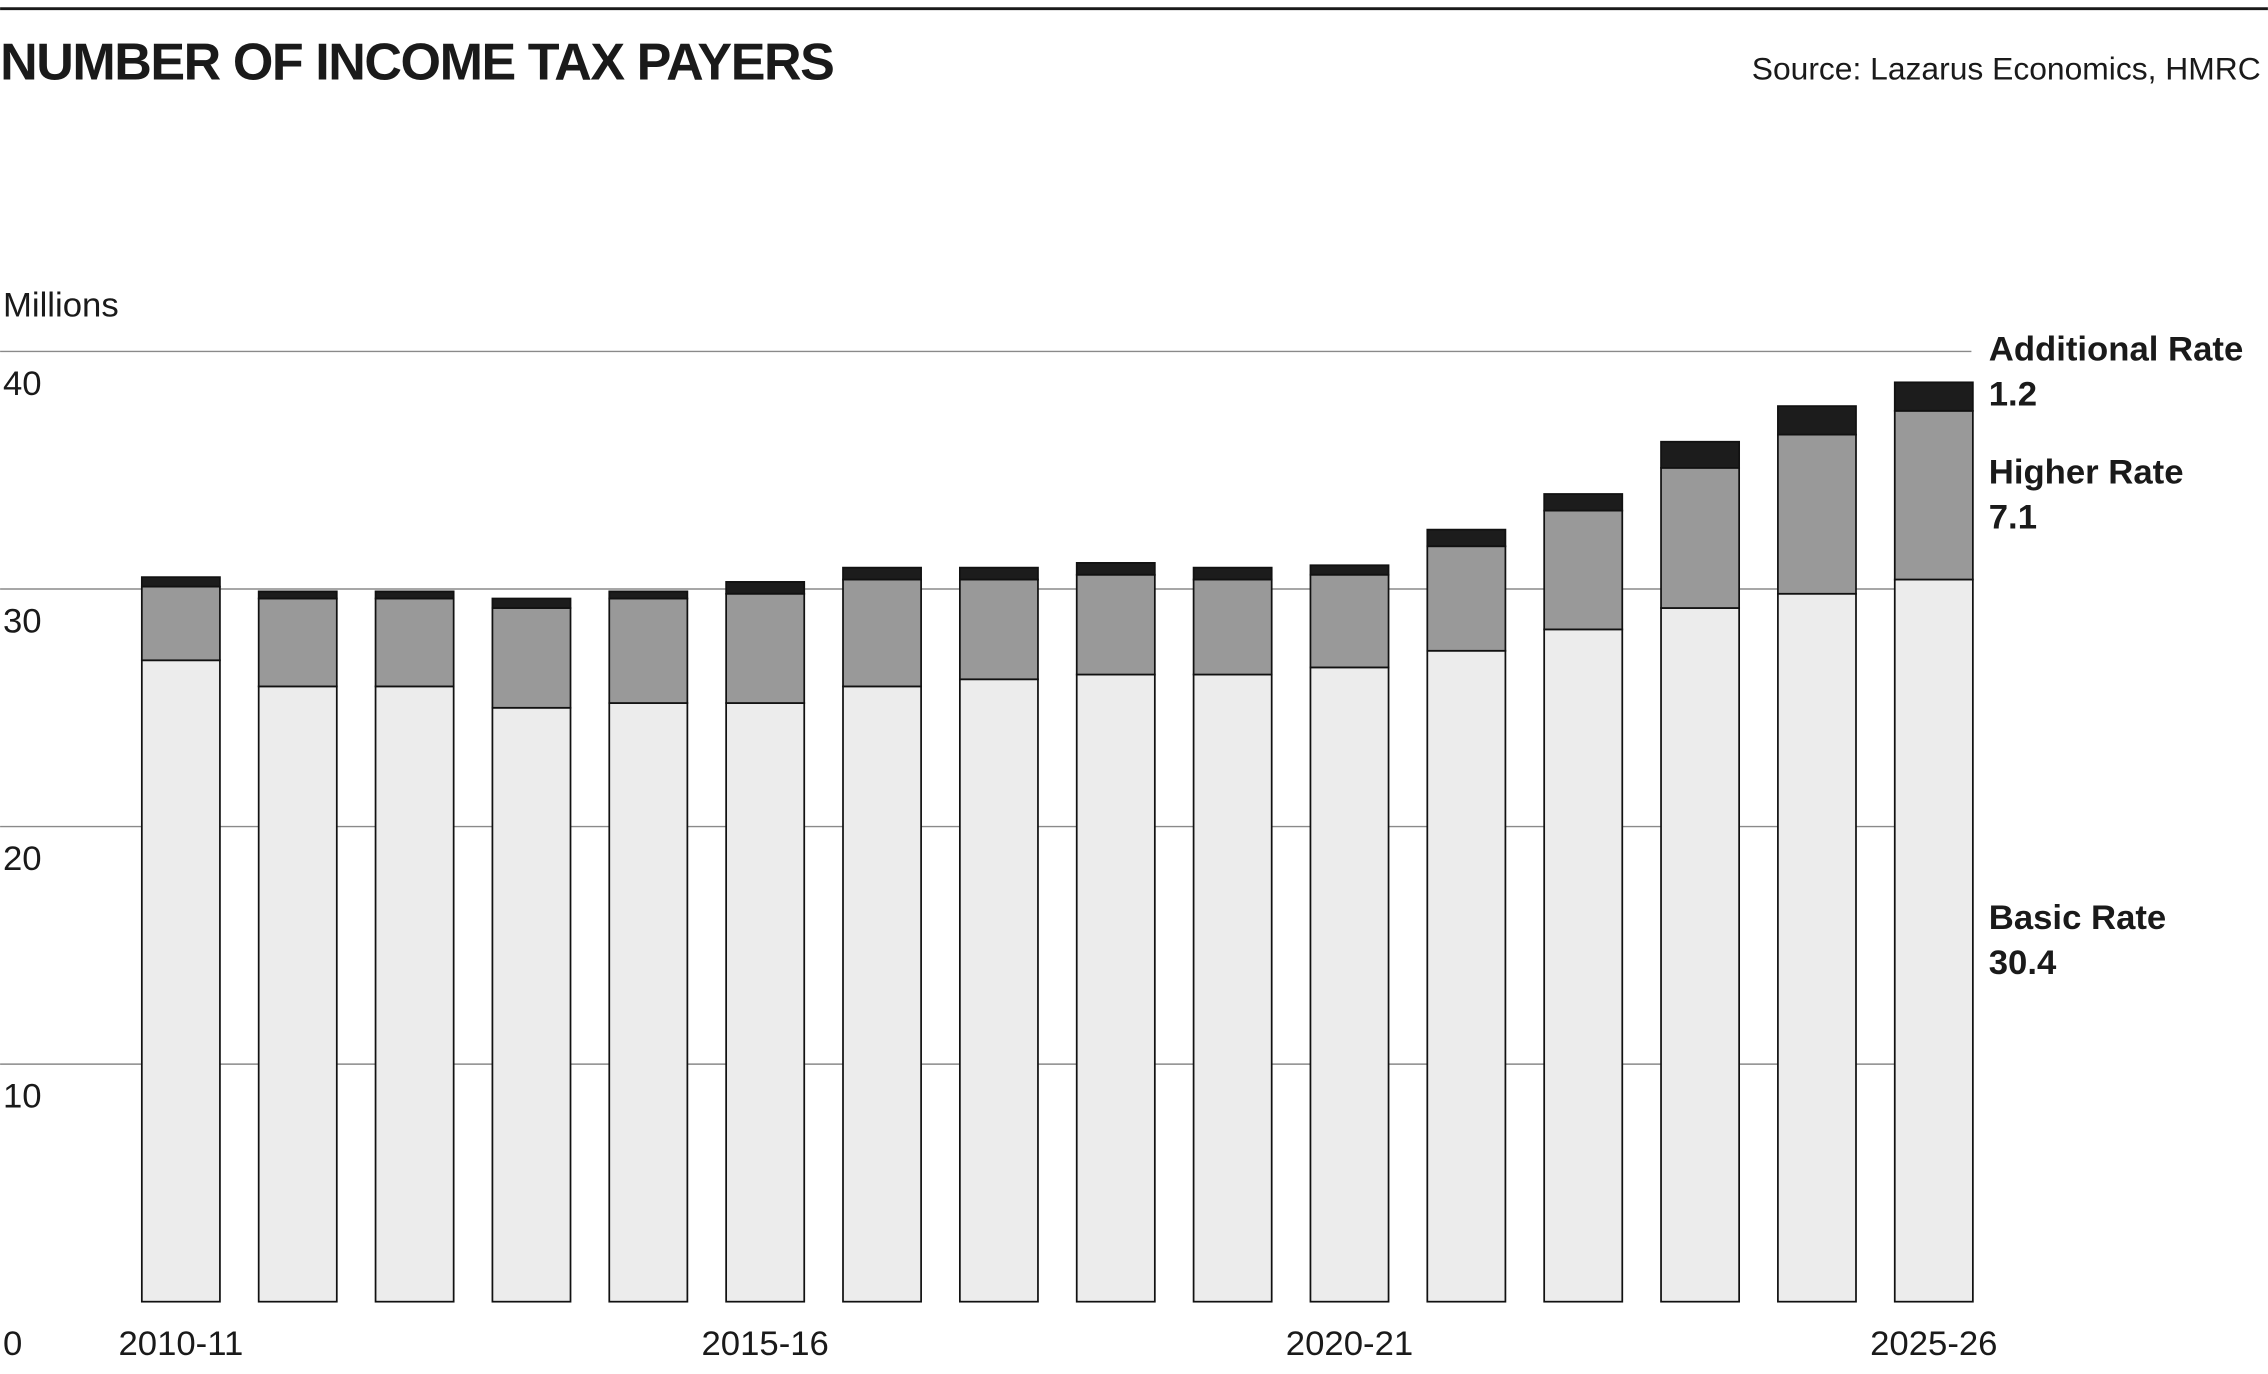  Describe the element at coordinates (2077, 918) in the screenshot. I see `legend-name: Basic Rate` at that location.